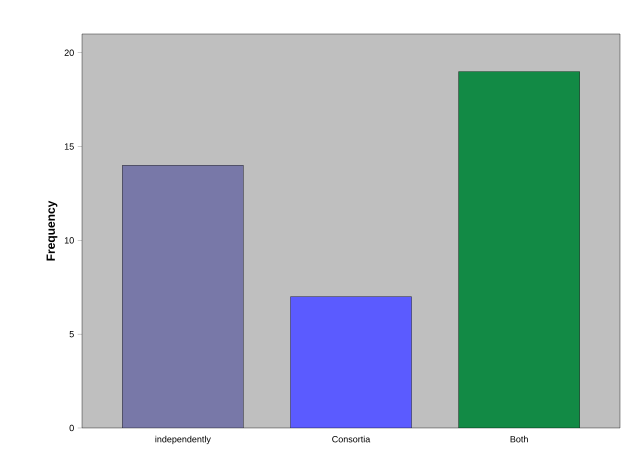 The image size is (639, 470). What do you see at coordinates (69, 53) in the screenshot?
I see `y-tick-label: 20` at bounding box center [69, 53].